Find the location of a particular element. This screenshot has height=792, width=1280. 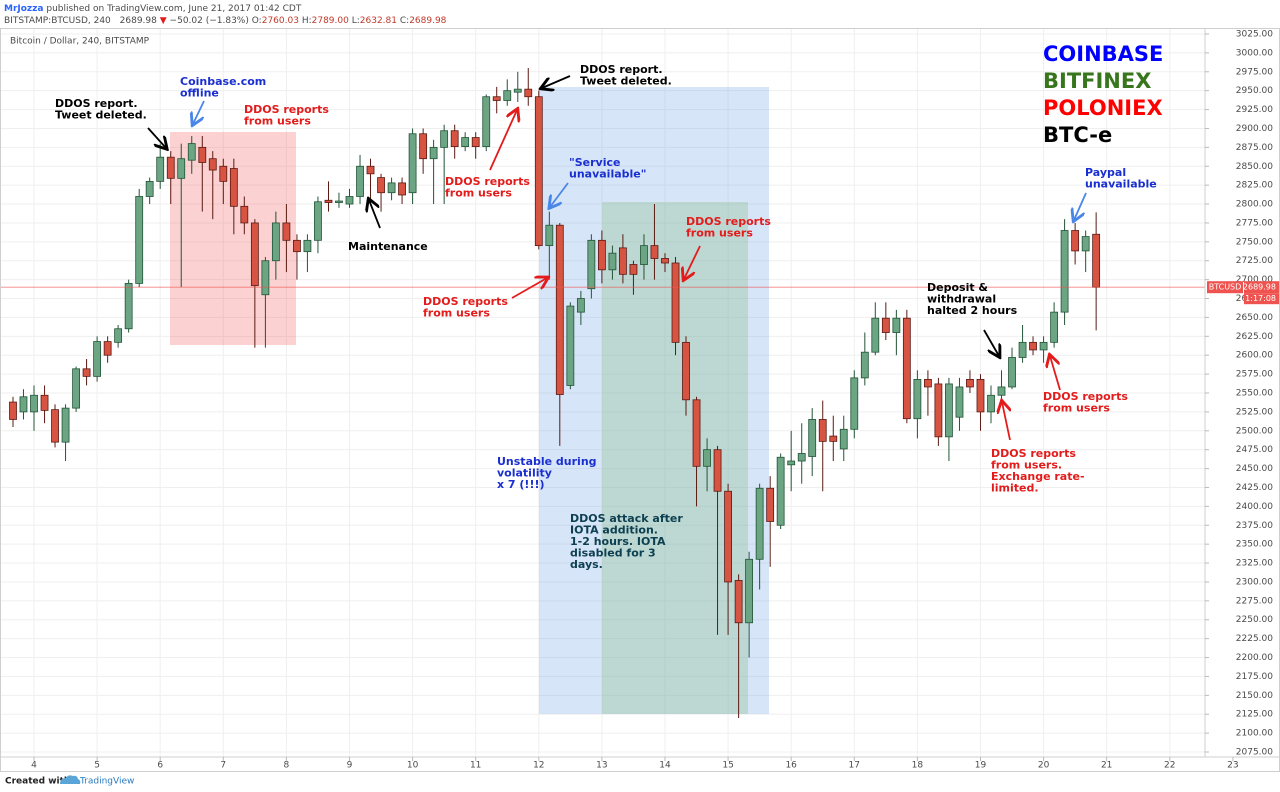

author: MrJozza is located at coordinates (23, 9).